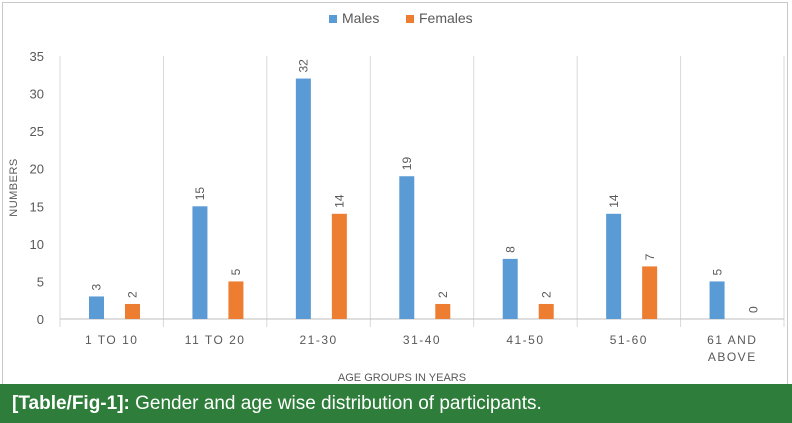  What do you see at coordinates (236, 271) in the screenshot?
I see `data-label-females: 5` at bounding box center [236, 271].